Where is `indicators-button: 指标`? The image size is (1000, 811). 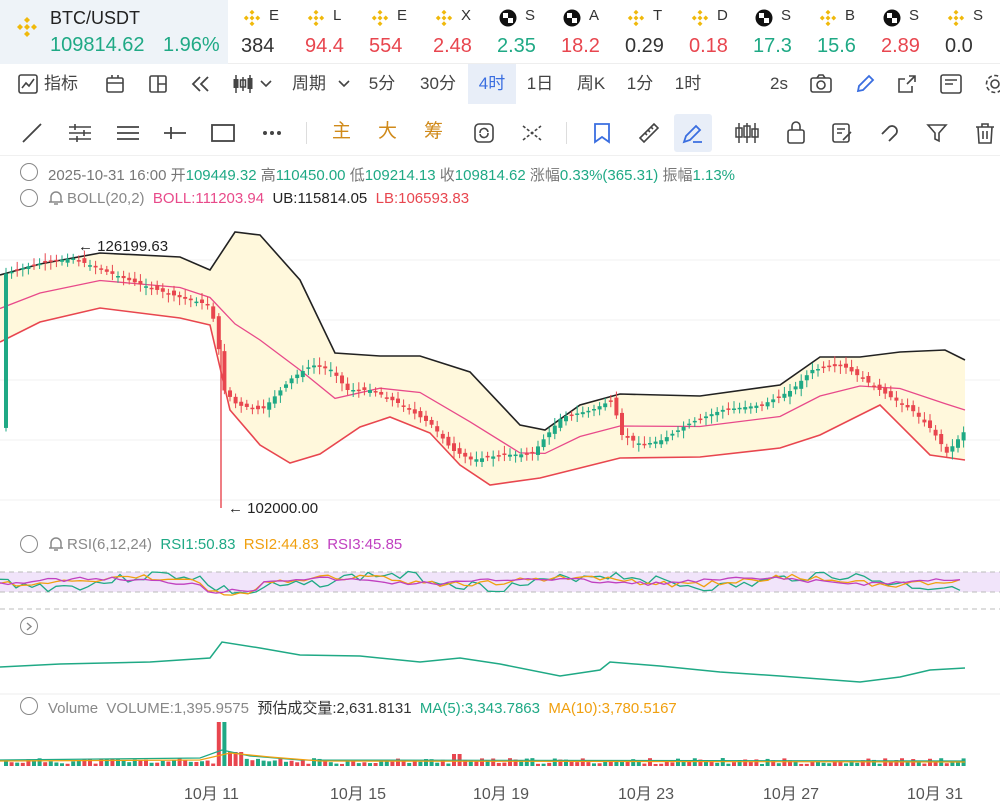 indicators-button: 指标 is located at coordinates (61, 83).